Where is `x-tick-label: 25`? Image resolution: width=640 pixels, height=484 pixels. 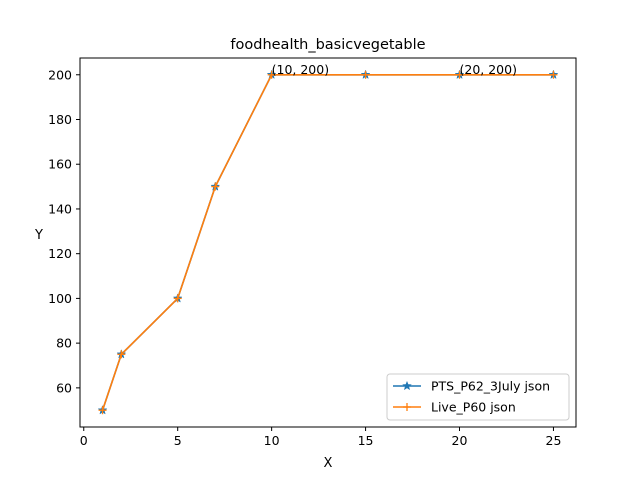
x-tick-label: 25 is located at coordinates (554, 440).